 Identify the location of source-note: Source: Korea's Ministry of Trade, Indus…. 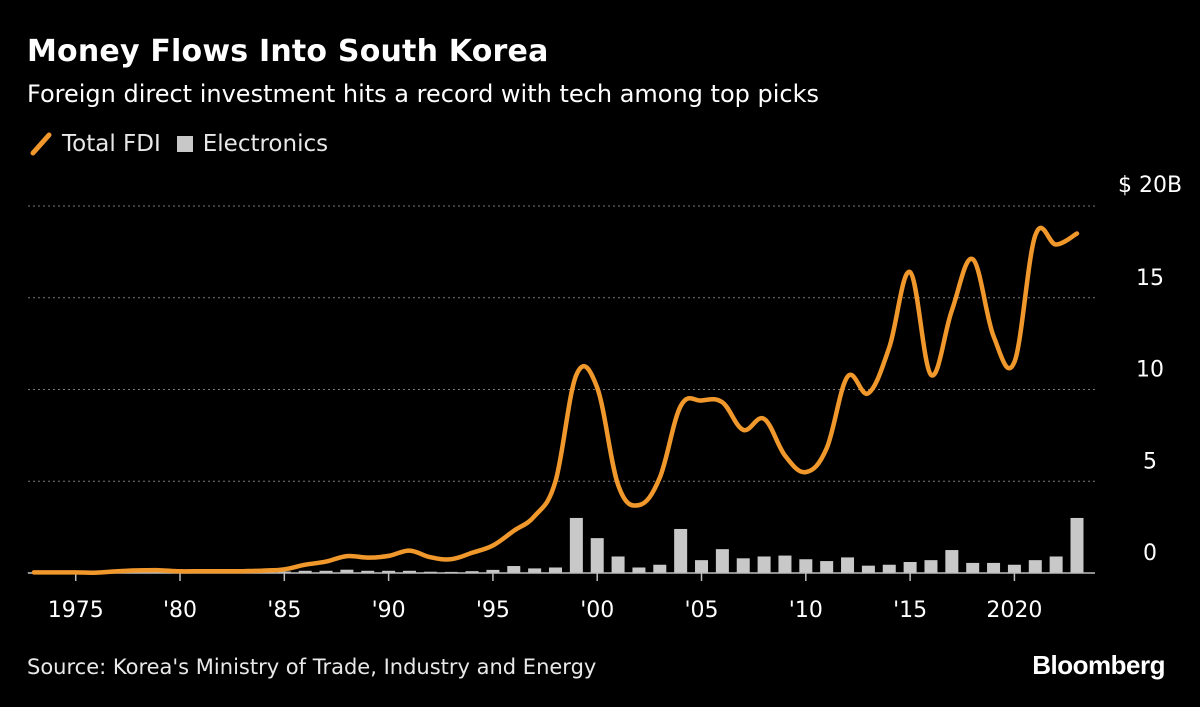
(312, 667).